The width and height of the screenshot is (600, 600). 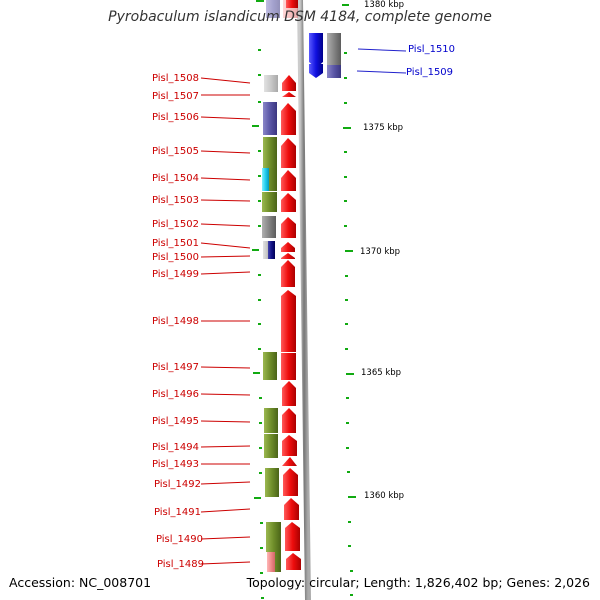 I want to click on gene-label: Pisl_1490, so click(x=179, y=539).